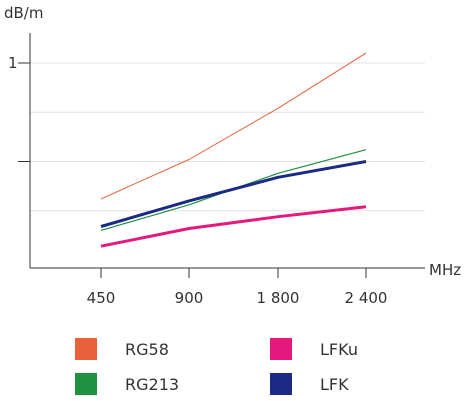 This screenshot has height=401, width=467. Describe the element at coordinates (23, 13) in the screenshot. I see `y-axis-unit-label: dB/m` at that location.